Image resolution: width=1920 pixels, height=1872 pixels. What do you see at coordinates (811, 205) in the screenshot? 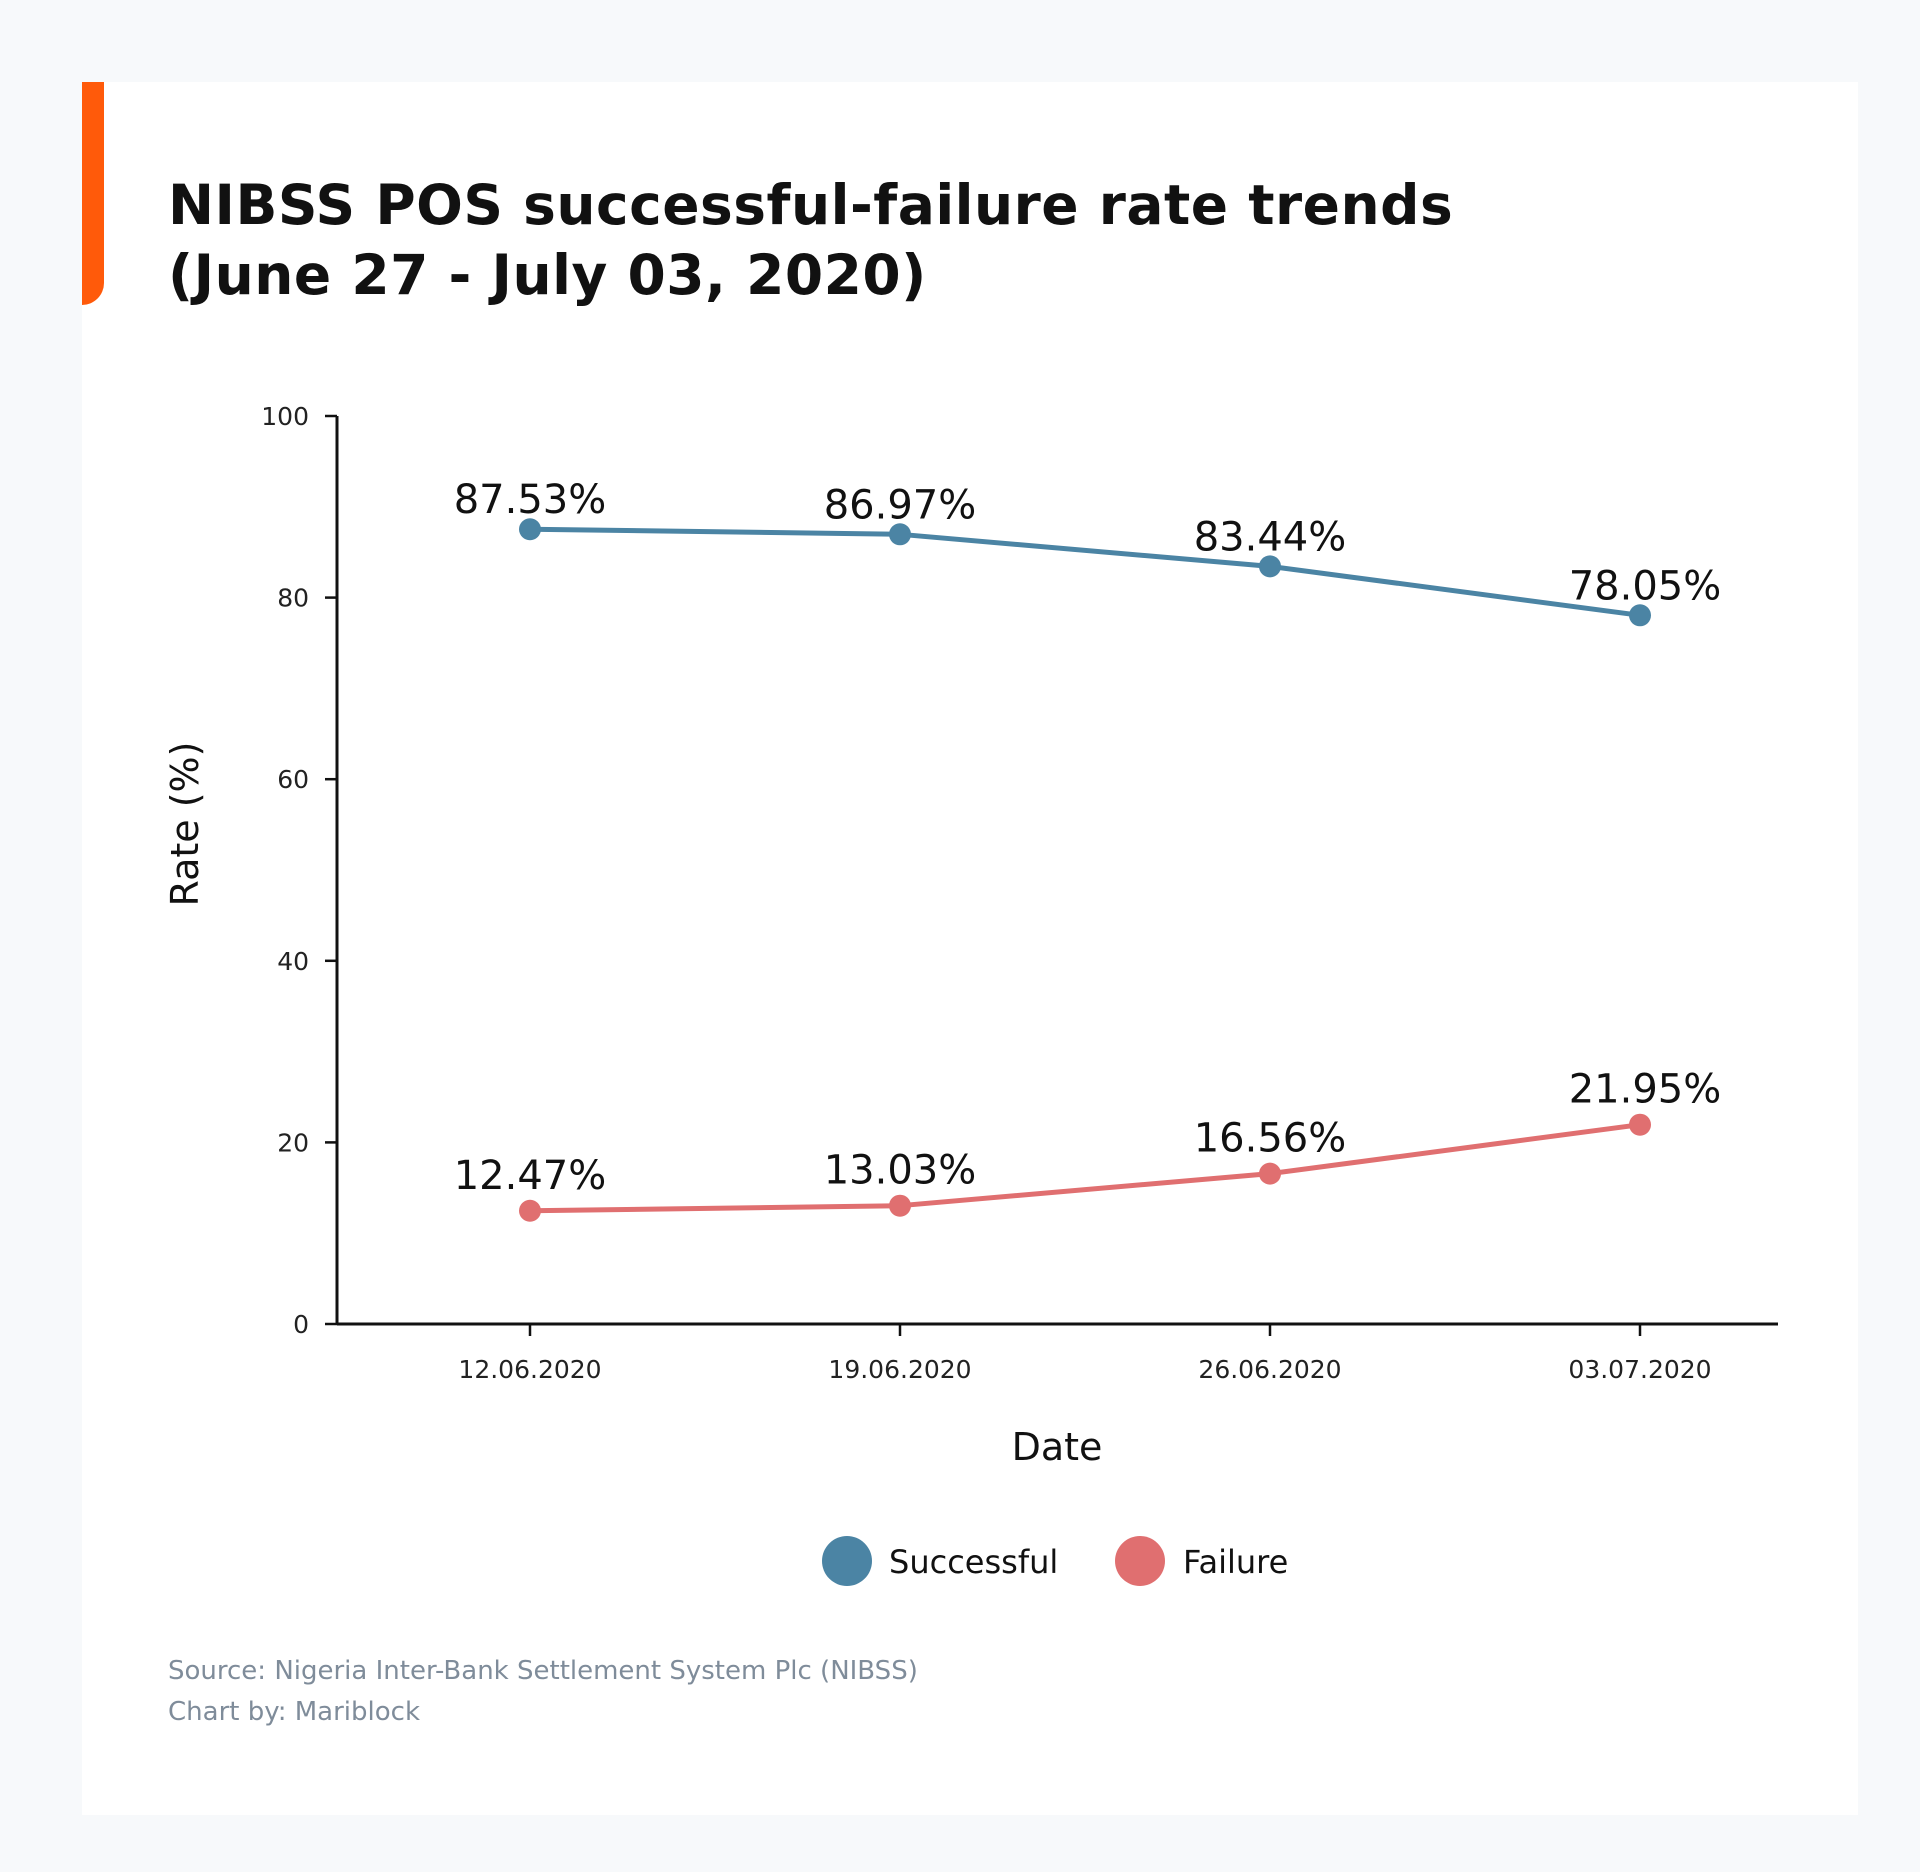
I see `title-line: NIBSS POS successful-failure rate trends` at bounding box center [811, 205].